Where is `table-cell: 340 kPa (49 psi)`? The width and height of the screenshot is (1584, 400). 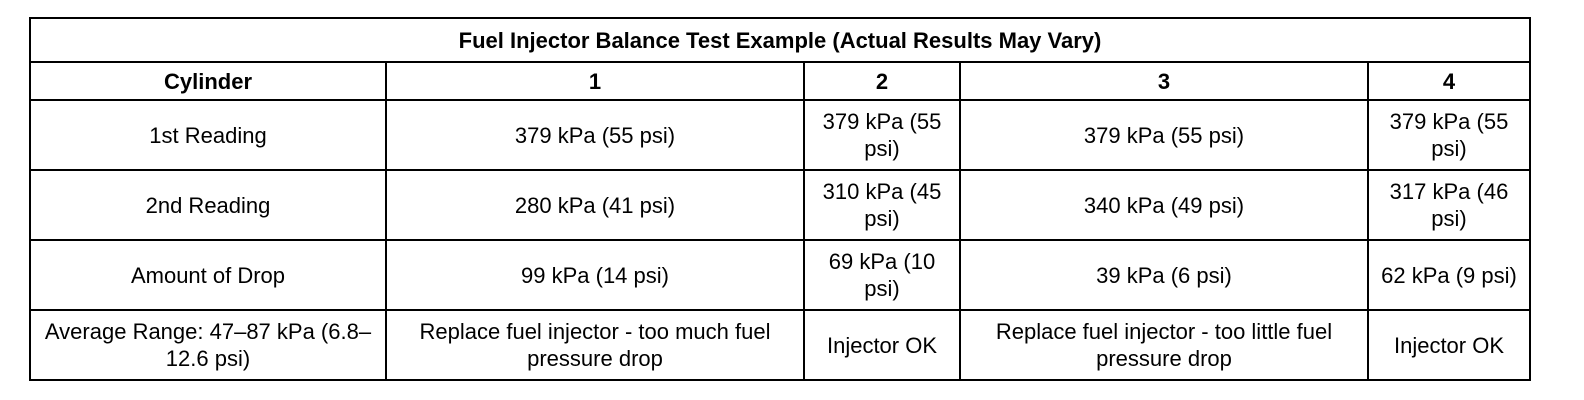 table-cell: 340 kPa (49 psi) is located at coordinates (1164, 205).